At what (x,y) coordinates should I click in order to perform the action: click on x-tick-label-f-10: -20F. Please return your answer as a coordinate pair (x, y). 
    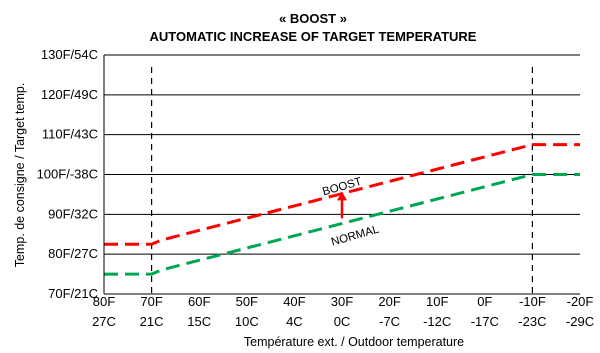
    Looking at the image, I should click on (580, 301).